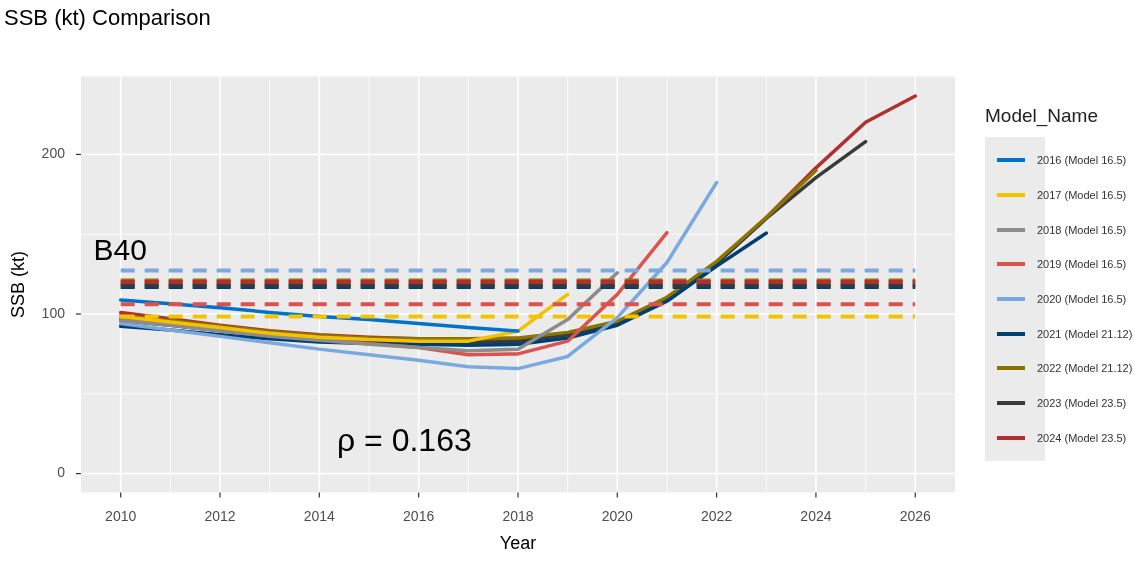 The image size is (1140, 563). I want to click on legend-label: 2019 (Model 16.5), so click(1082, 264).